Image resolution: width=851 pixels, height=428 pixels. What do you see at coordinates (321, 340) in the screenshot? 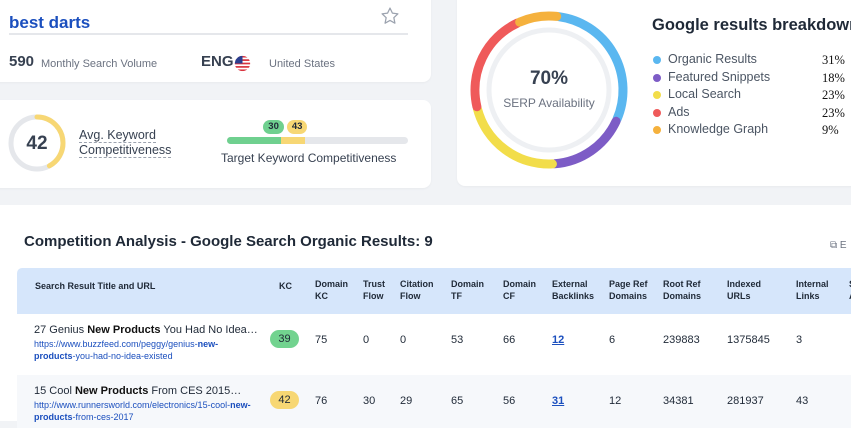
I see `domain-kc-cell: 75` at bounding box center [321, 340].